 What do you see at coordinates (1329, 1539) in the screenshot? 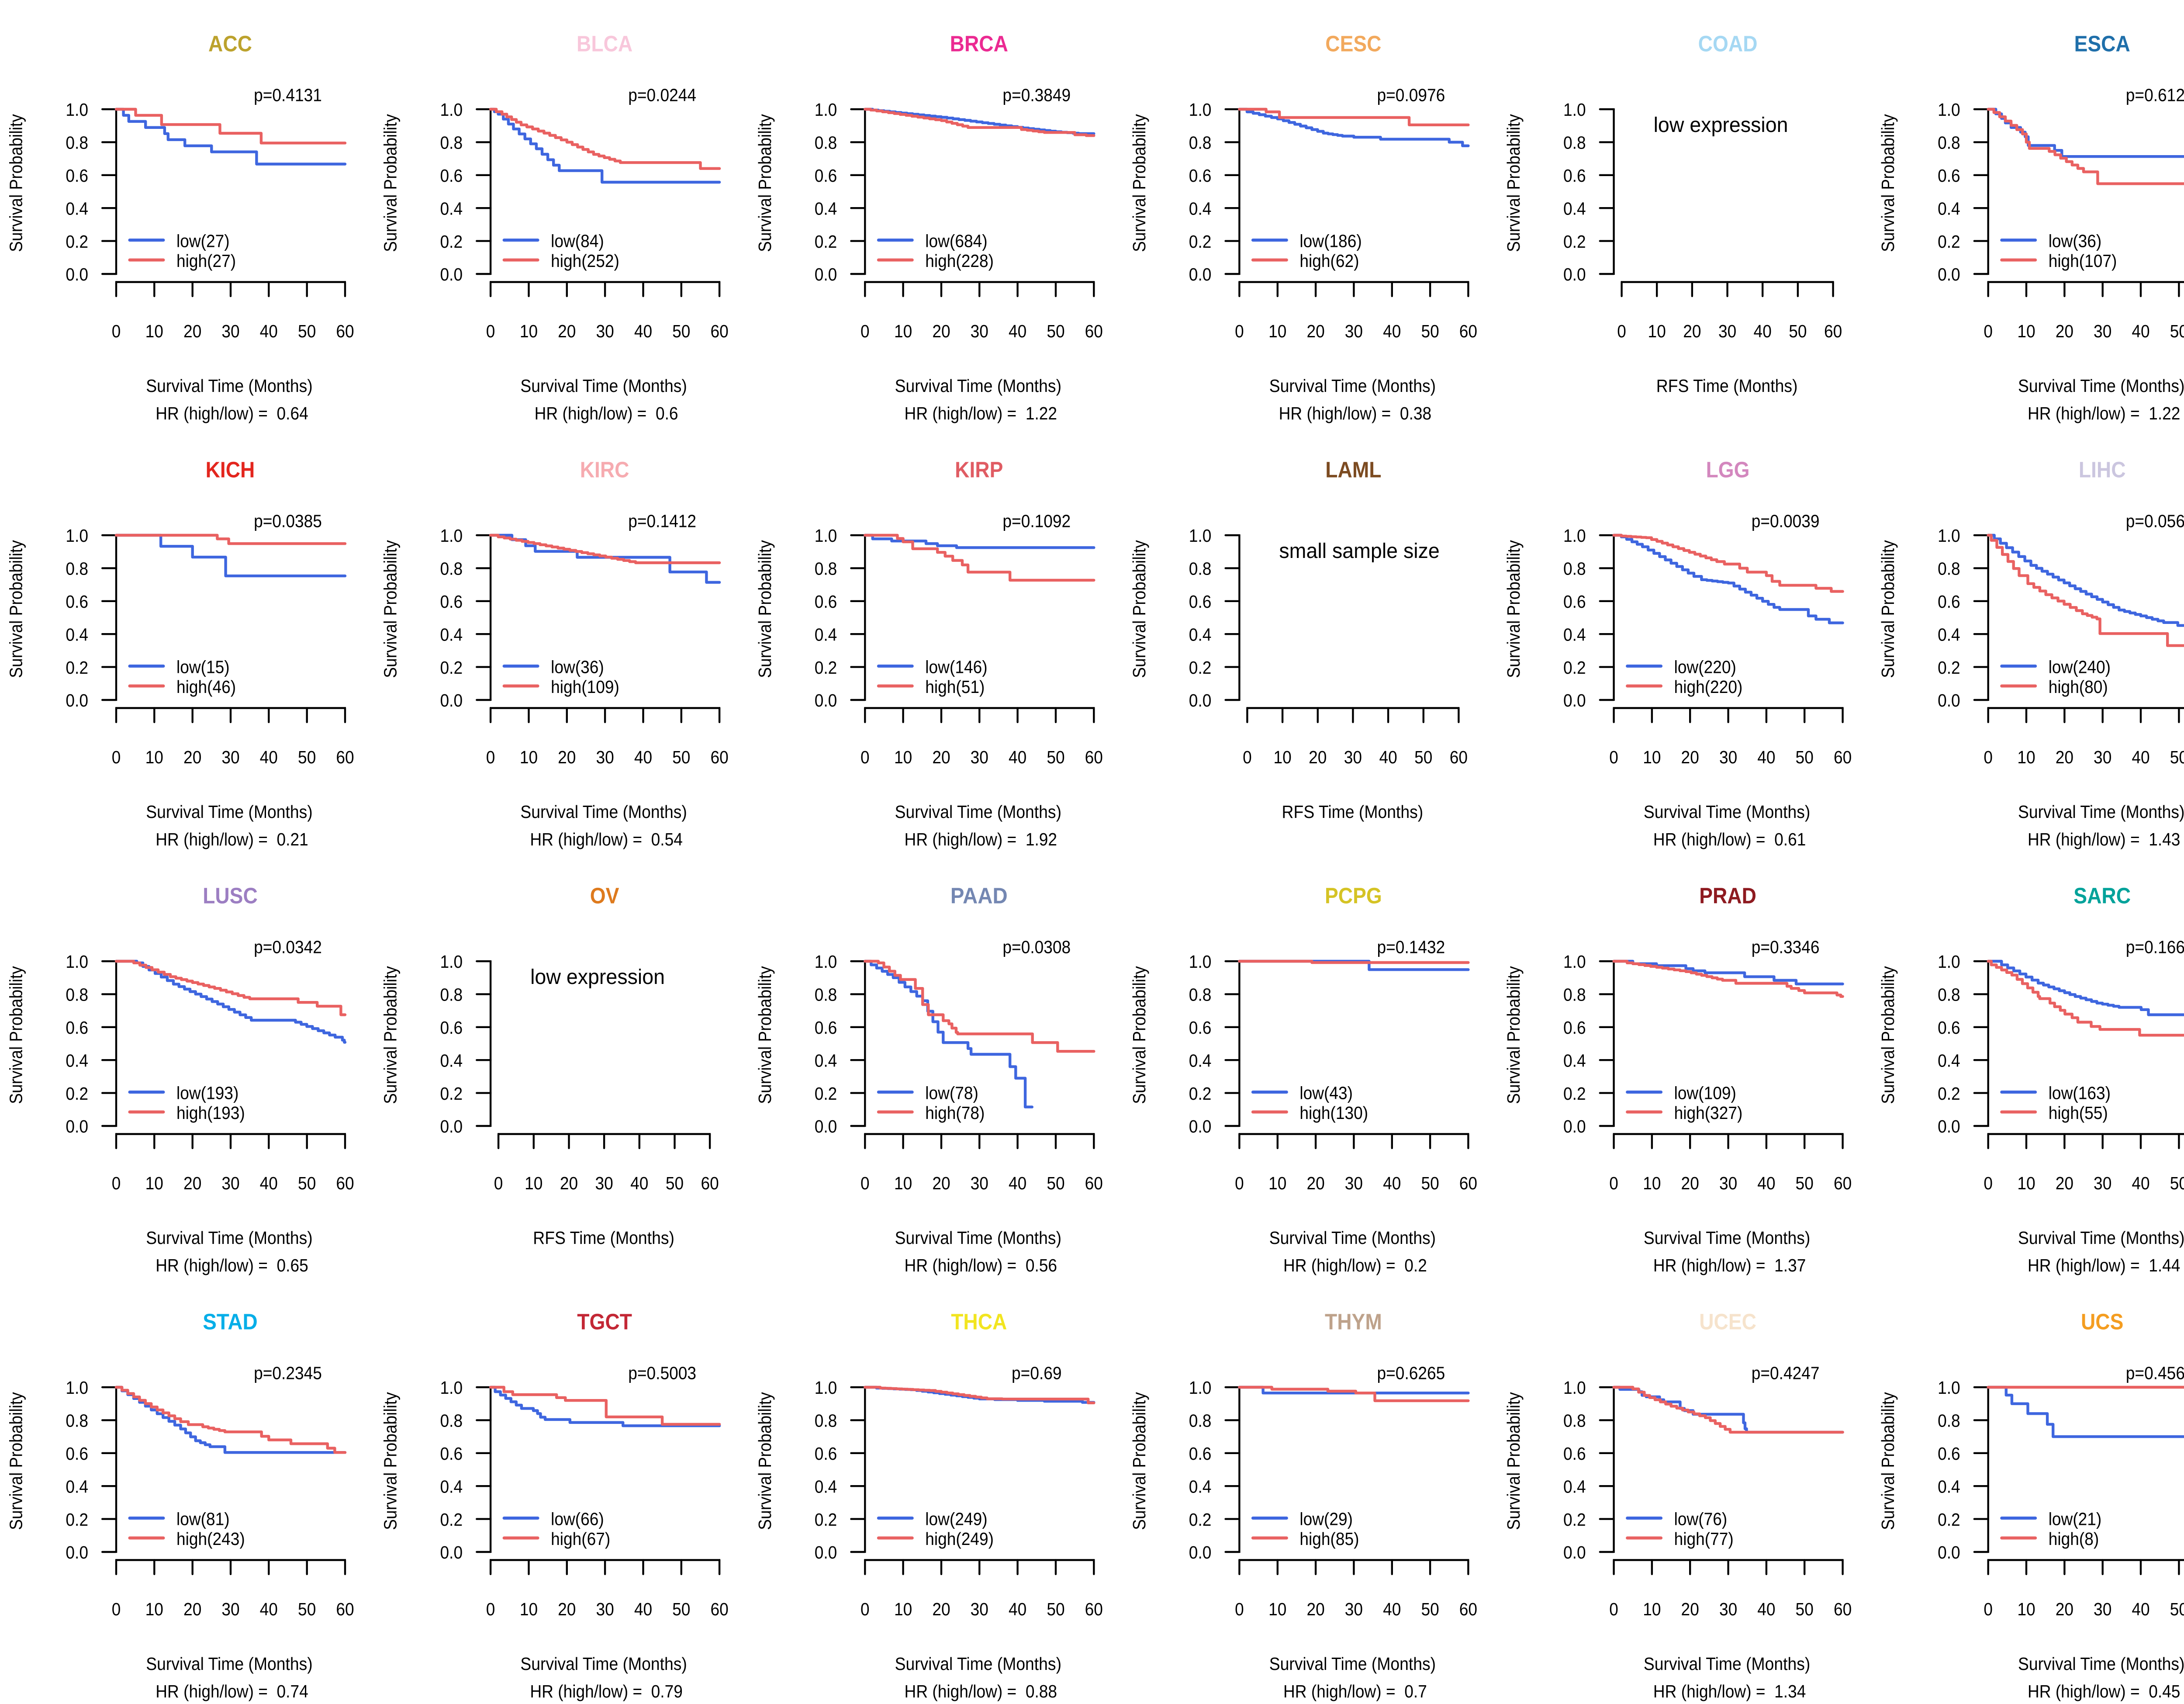
I see `svg-text: high(85)` at bounding box center [1329, 1539].